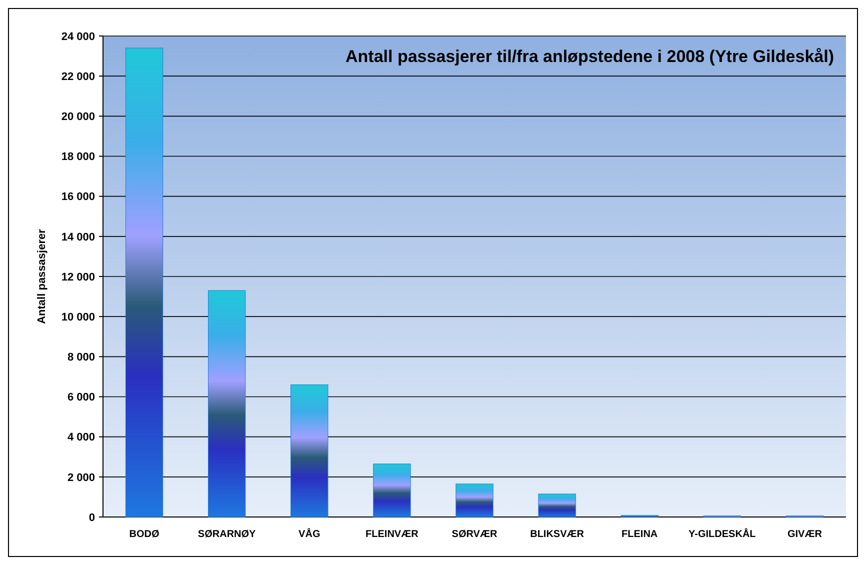  What do you see at coordinates (78, 117) in the screenshot?
I see `y-tick-label: 20 000` at bounding box center [78, 117].